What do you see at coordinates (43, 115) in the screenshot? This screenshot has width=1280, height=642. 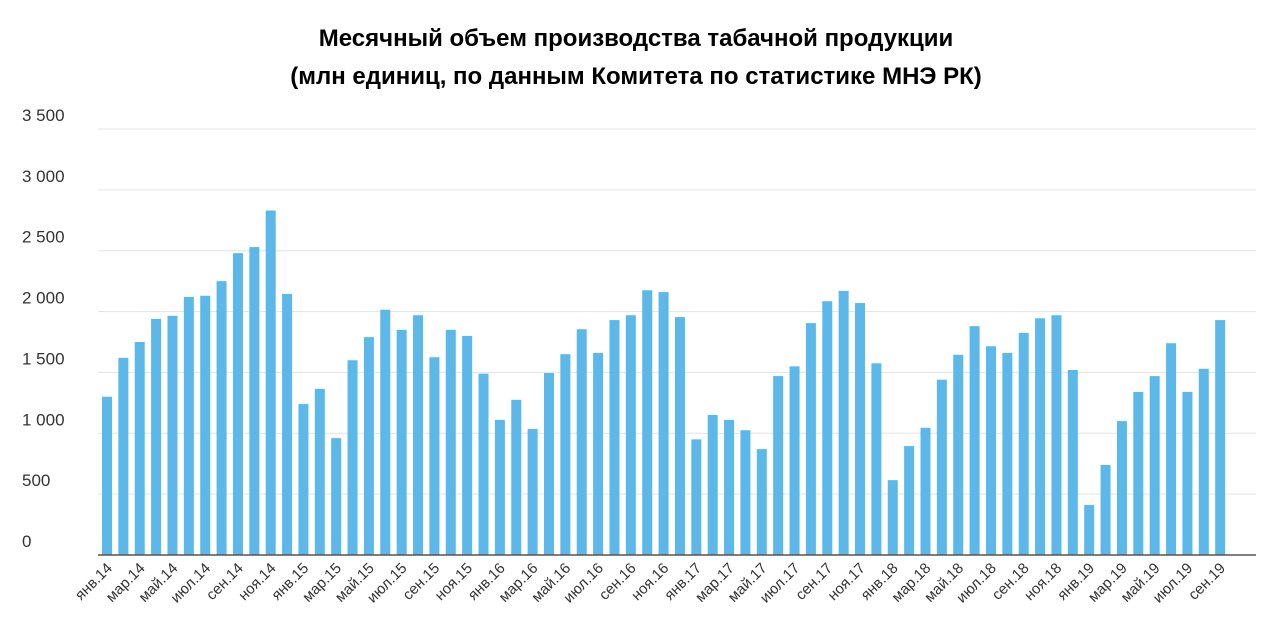 I see `y-tick-label: 3 500` at bounding box center [43, 115].